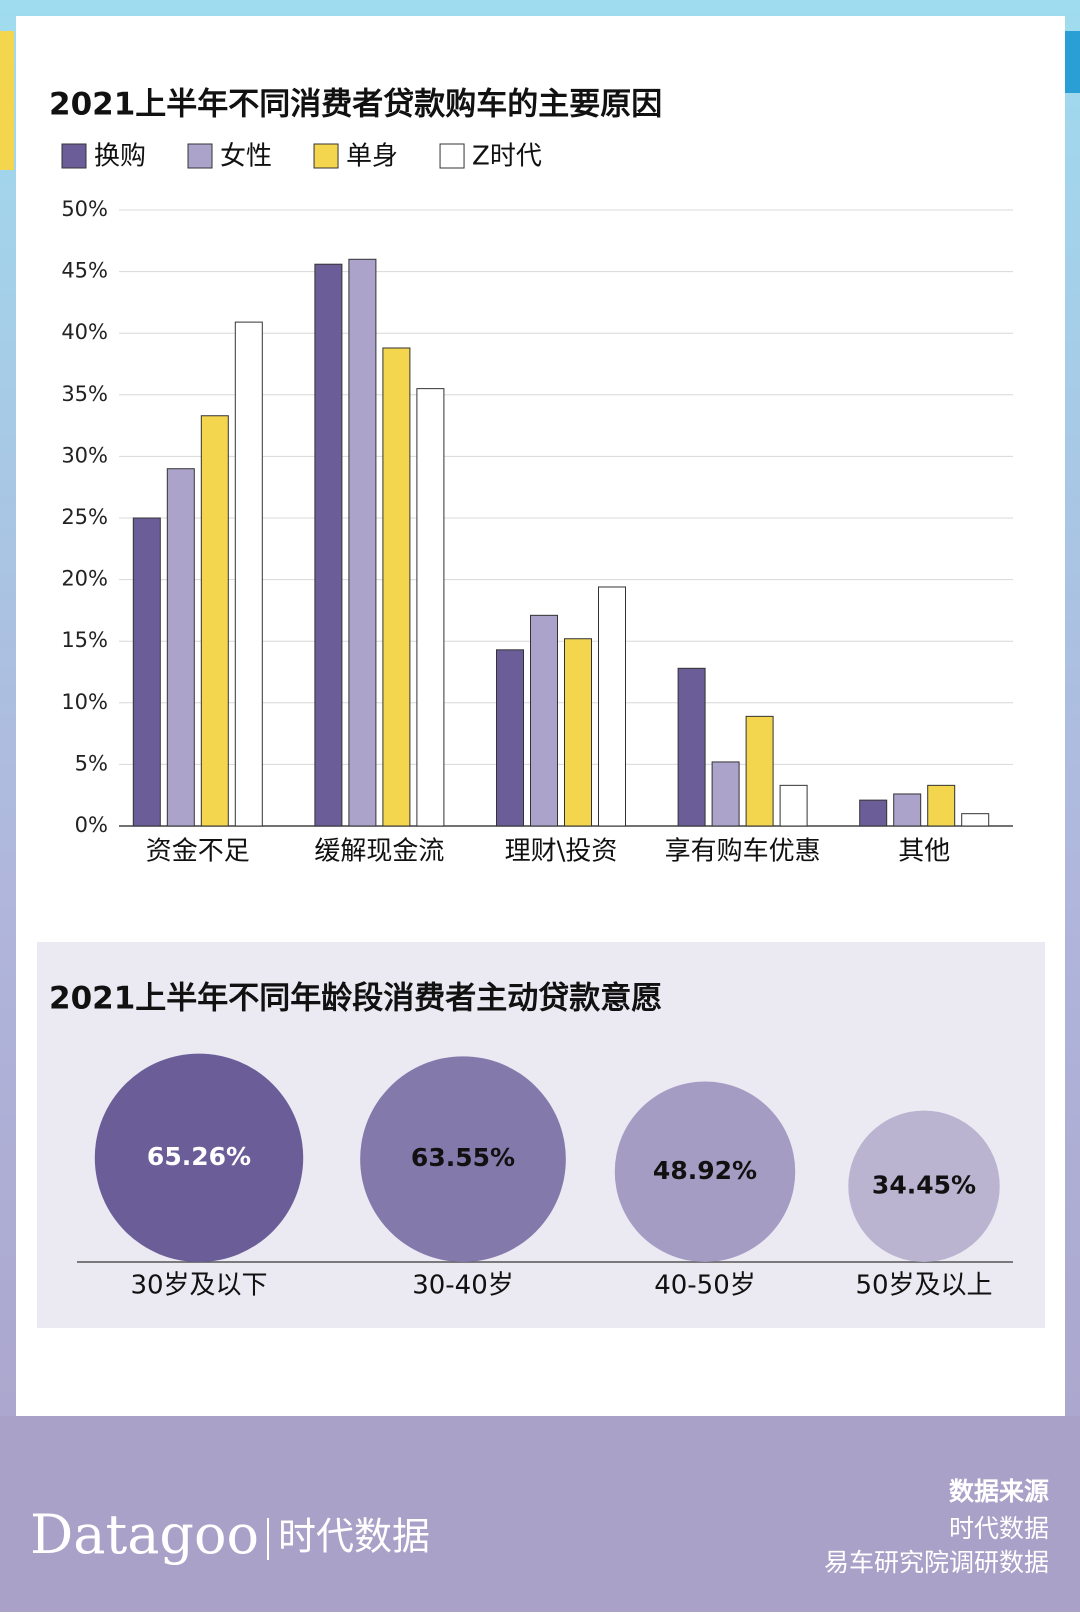 Image resolution: width=1080 pixels, height=1616 pixels. Describe the element at coordinates (379, 852) in the screenshot. I see `x-tick-label: 缓解现金流` at that location.